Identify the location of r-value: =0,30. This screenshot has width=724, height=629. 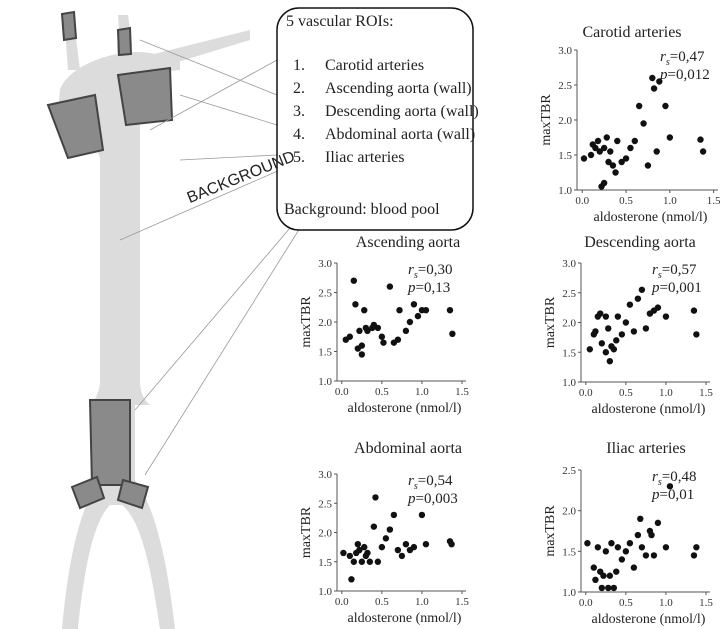
(435, 270).